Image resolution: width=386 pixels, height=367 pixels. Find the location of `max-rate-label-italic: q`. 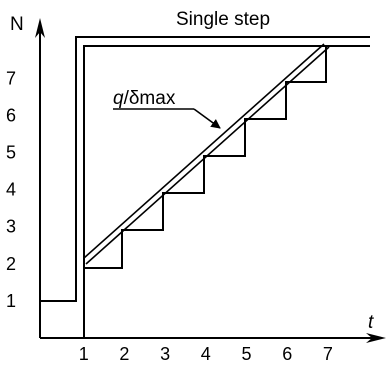

max-rate-label-italic: q is located at coordinates (118, 98).